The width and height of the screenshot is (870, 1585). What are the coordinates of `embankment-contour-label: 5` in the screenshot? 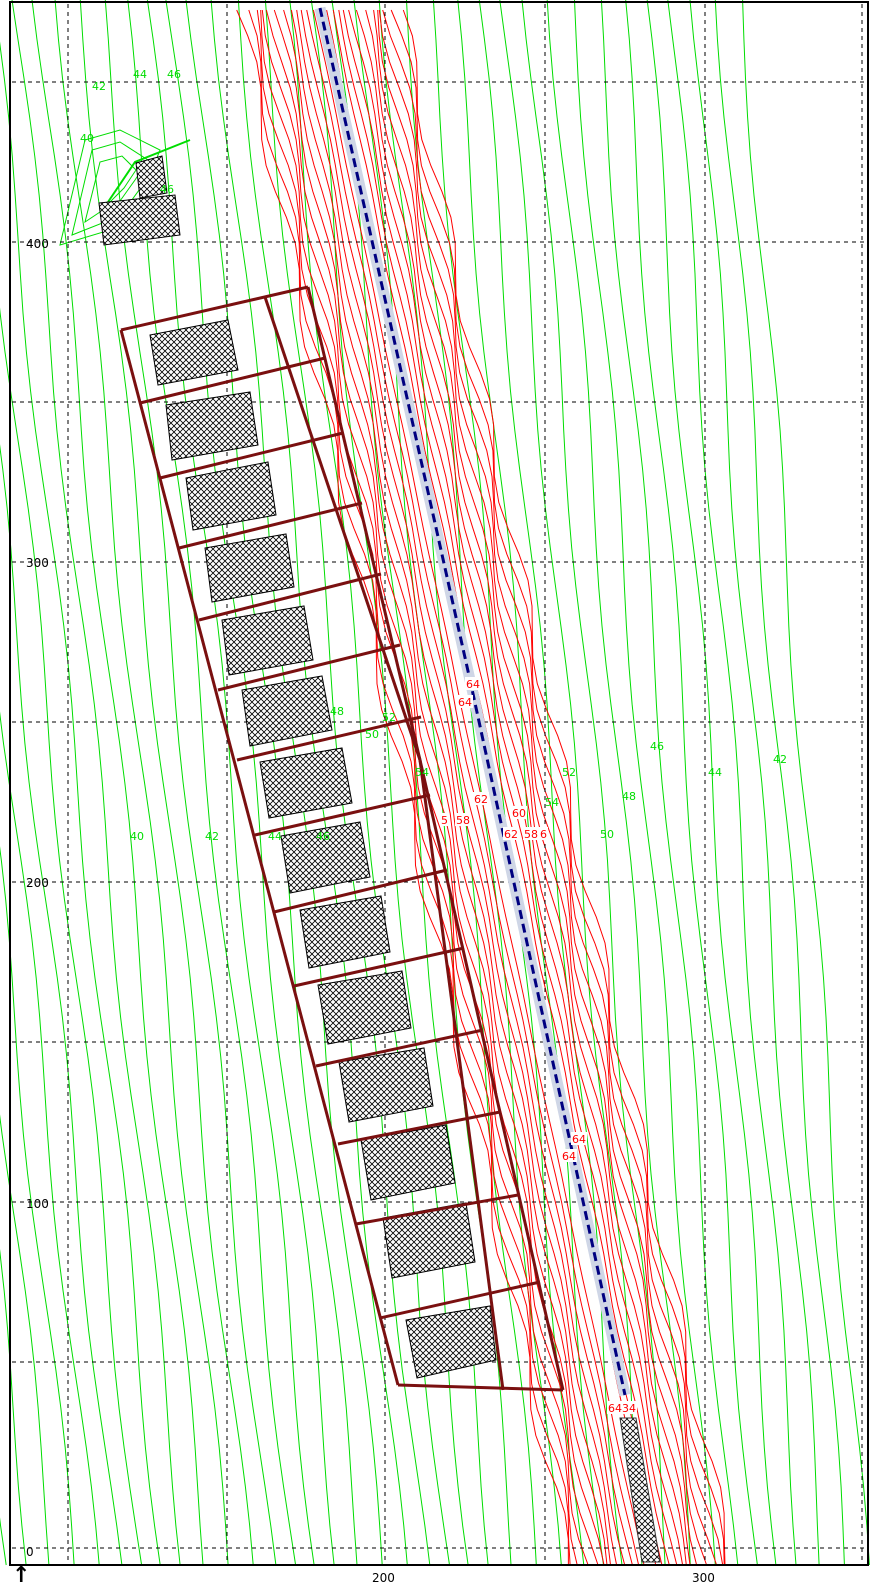 It's located at (444, 820).